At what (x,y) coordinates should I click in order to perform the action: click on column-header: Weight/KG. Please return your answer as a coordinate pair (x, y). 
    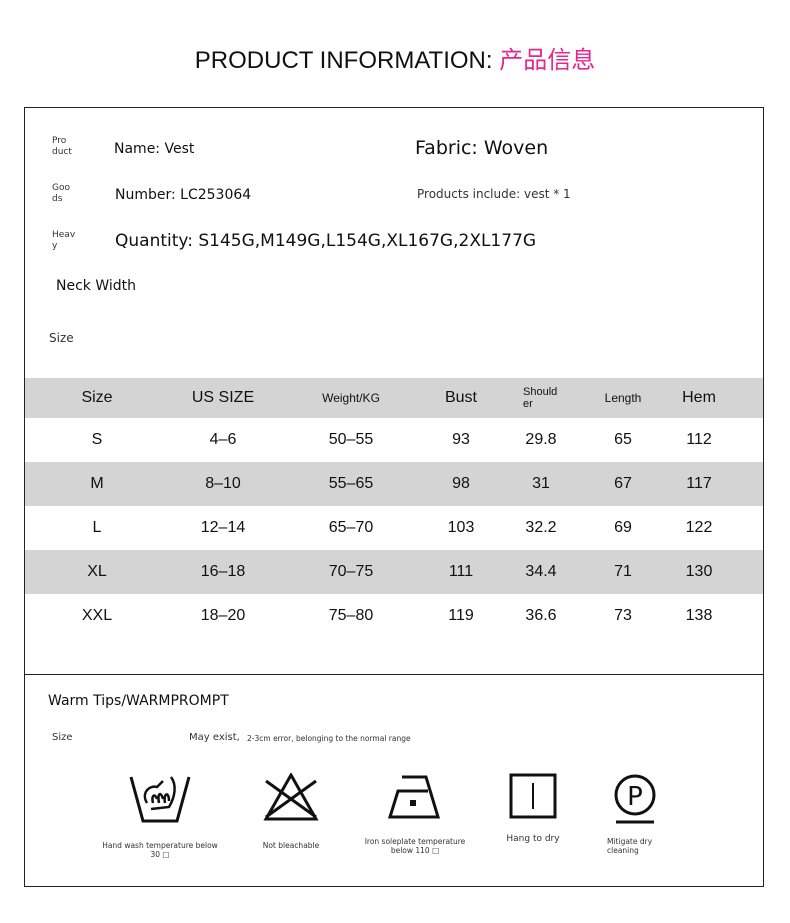
    Looking at the image, I should click on (351, 398).